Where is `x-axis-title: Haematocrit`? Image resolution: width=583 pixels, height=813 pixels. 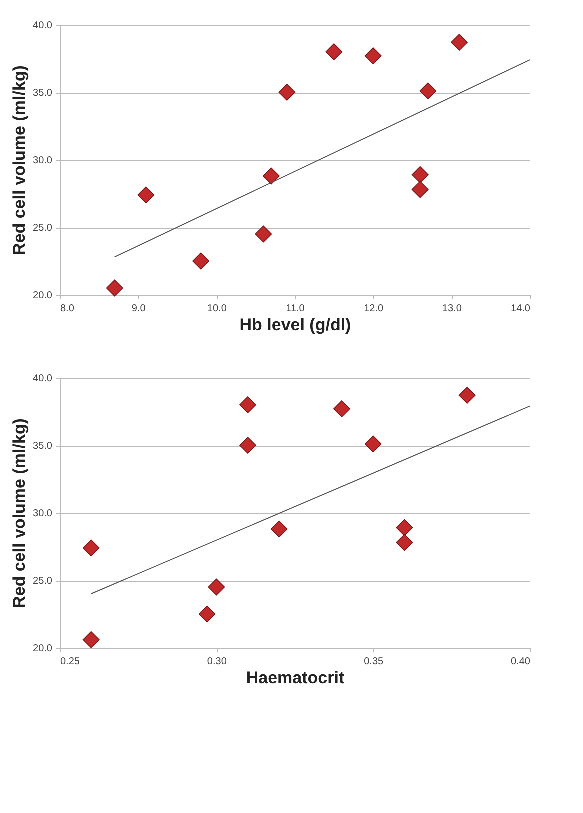
x-axis-title: Haematocrit is located at coordinates (295, 678).